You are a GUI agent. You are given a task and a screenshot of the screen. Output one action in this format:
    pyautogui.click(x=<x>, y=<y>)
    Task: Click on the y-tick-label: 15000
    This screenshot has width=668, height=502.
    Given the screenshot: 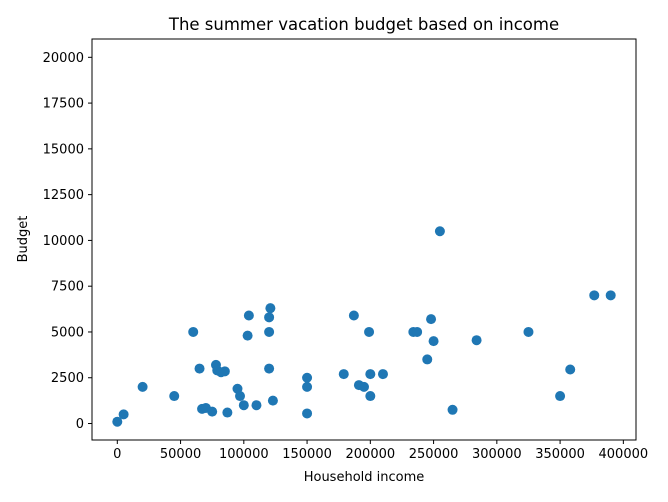 What is the action you would take?
    pyautogui.click(x=63, y=149)
    